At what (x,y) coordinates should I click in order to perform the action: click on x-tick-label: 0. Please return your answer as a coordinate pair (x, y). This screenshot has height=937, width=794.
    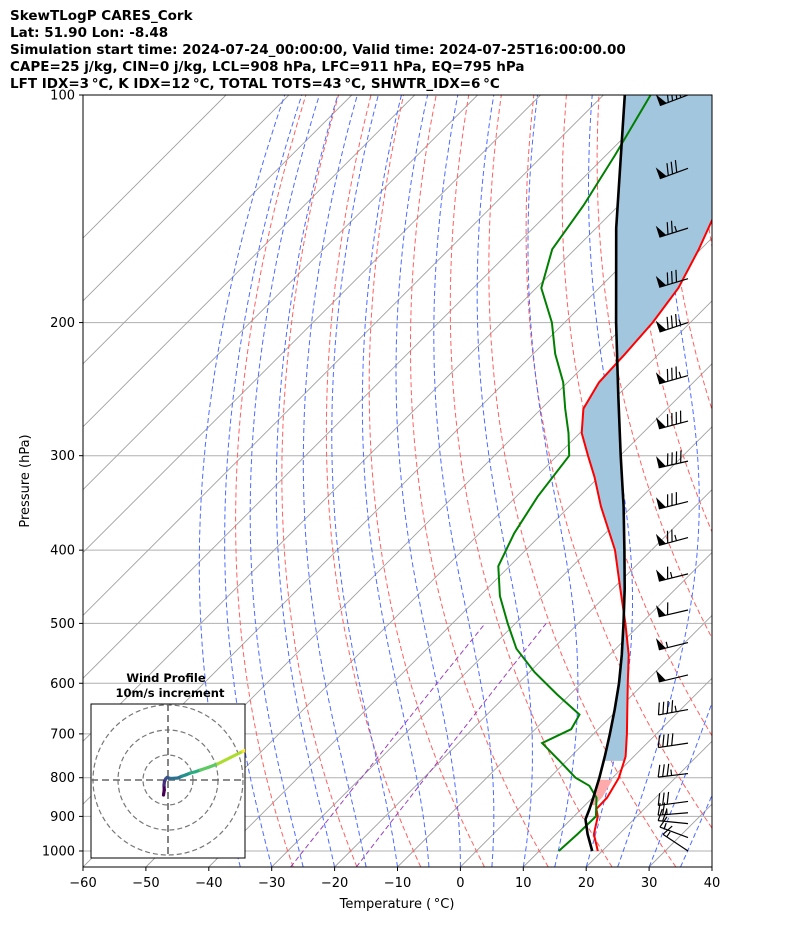
    Looking at the image, I should click on (460, 883).